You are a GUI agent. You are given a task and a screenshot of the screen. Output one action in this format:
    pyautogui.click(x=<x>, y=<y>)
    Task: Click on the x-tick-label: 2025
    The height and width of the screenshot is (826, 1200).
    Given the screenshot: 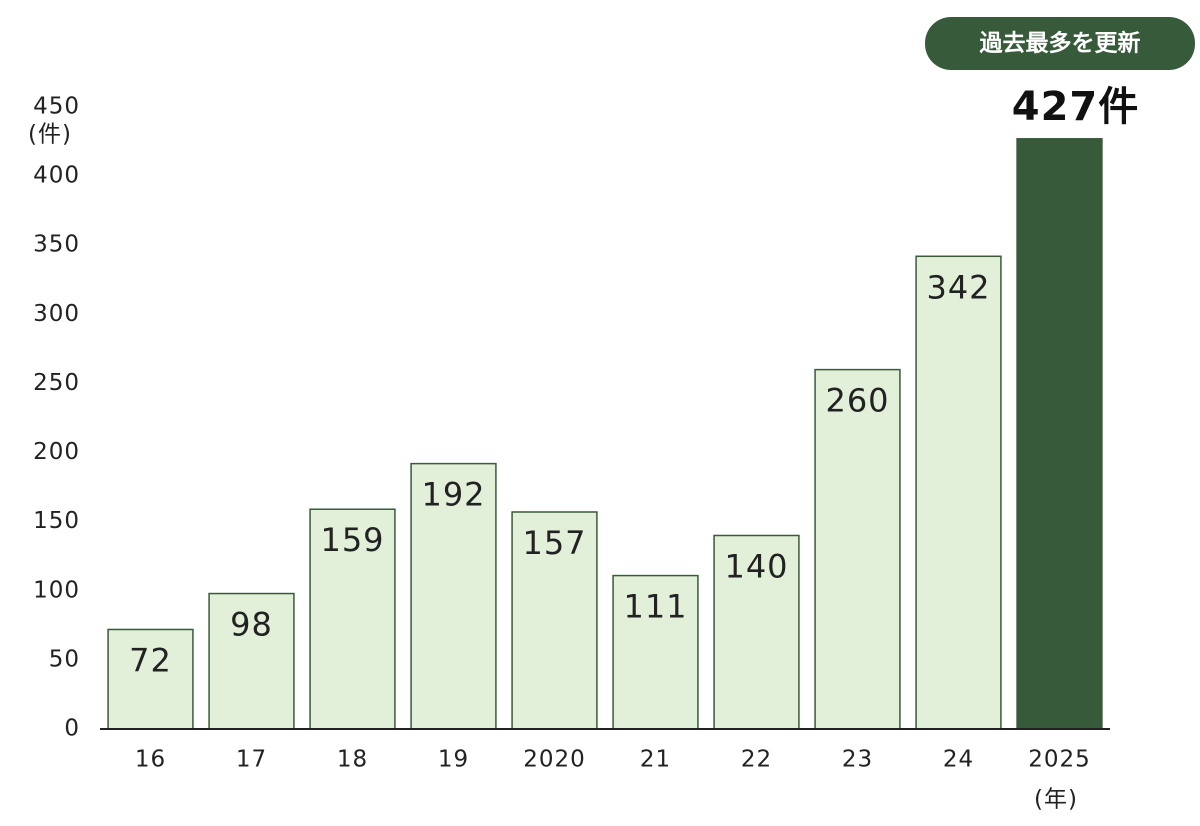 What is the action you would take?
    pyautogui.click(x=1059, y=760)
    